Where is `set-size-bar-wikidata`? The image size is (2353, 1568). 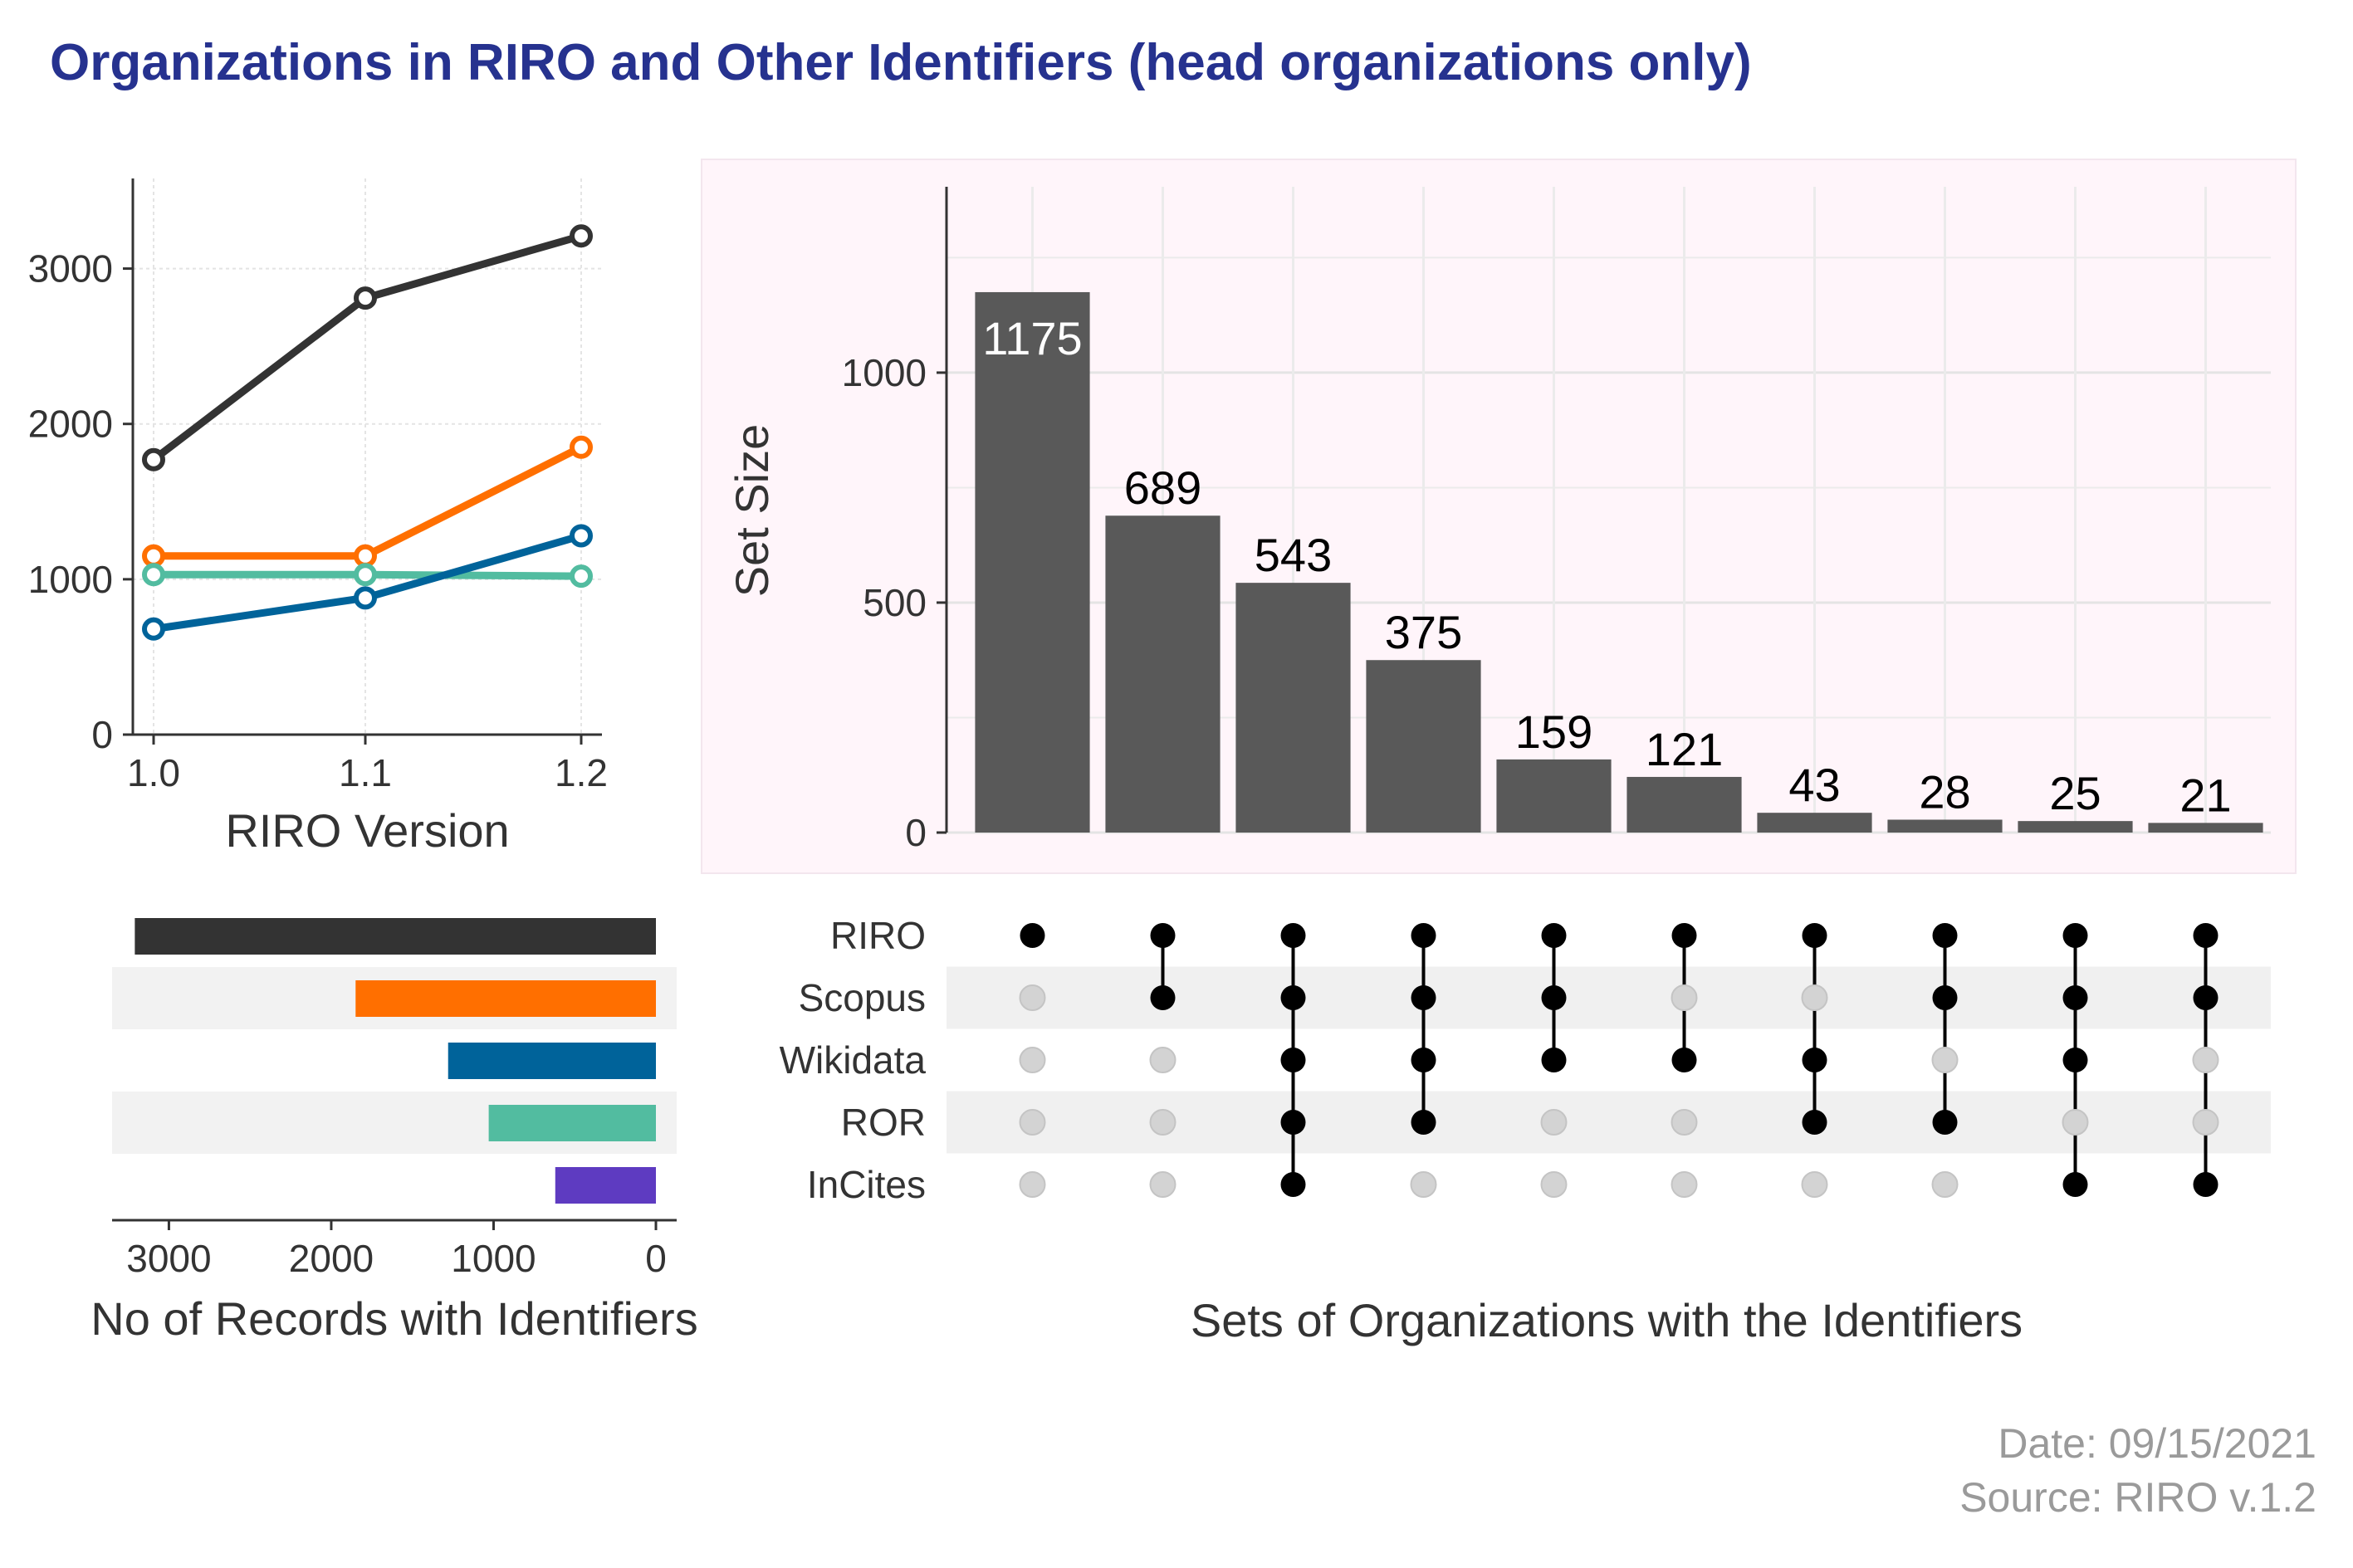
set-size-bar-wikidata is located at coordinates (552, 1061).